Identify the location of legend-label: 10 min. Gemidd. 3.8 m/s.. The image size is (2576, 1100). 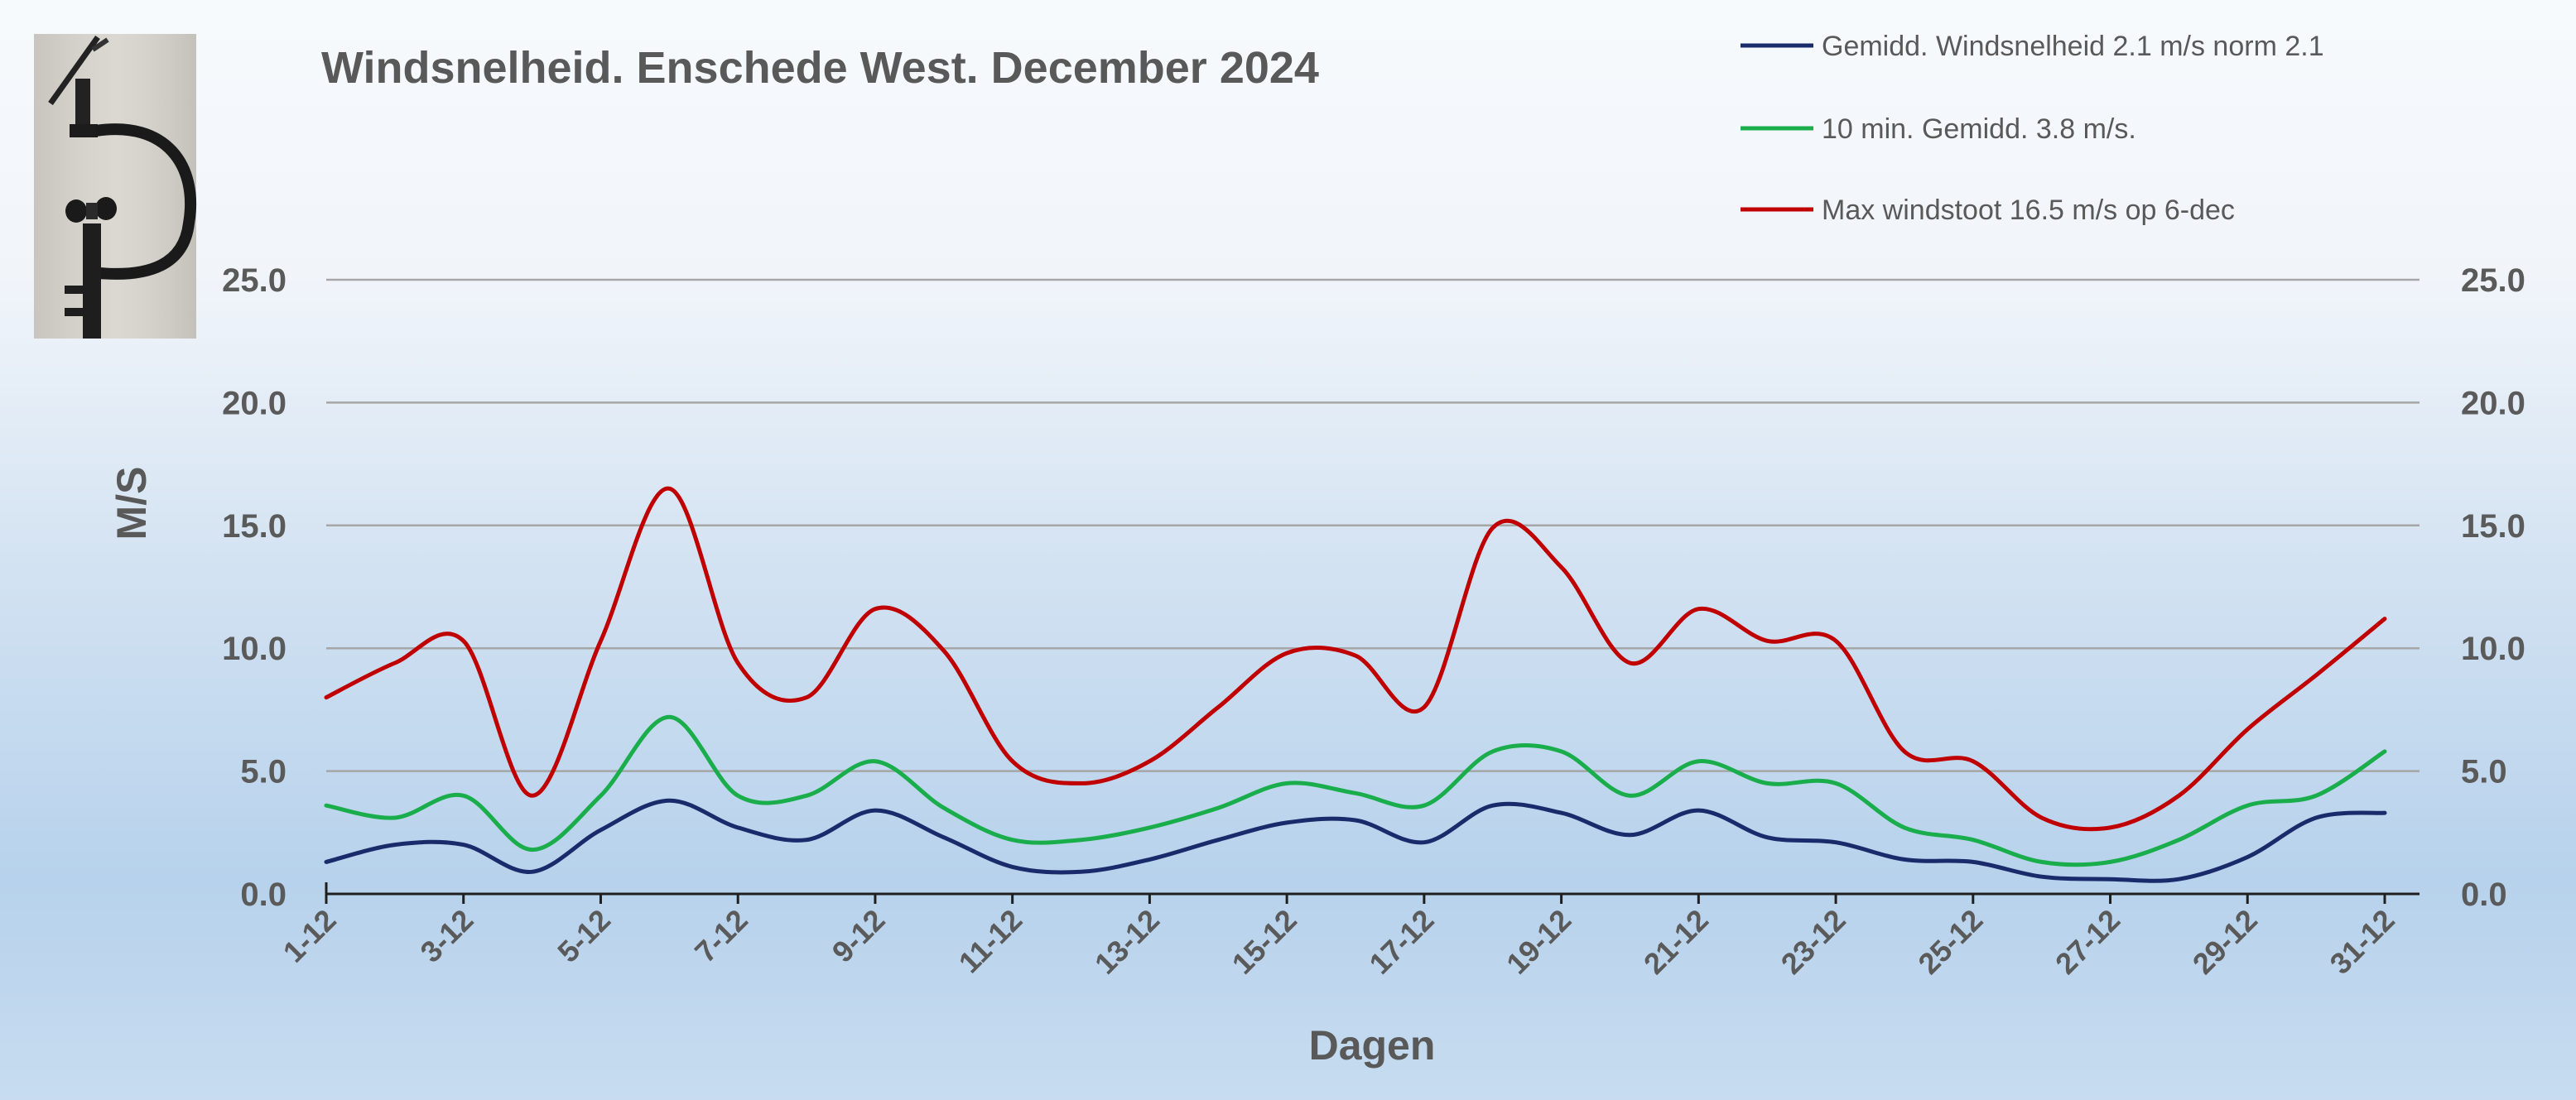
(1979, 129).